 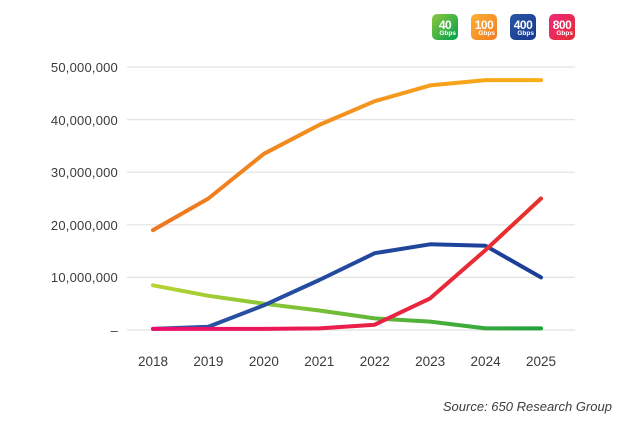 What do you see at coordinates (84, 120) in the screenshot?
I see `y-axis-label: 40,000,000` at bounding box center [84, 120].